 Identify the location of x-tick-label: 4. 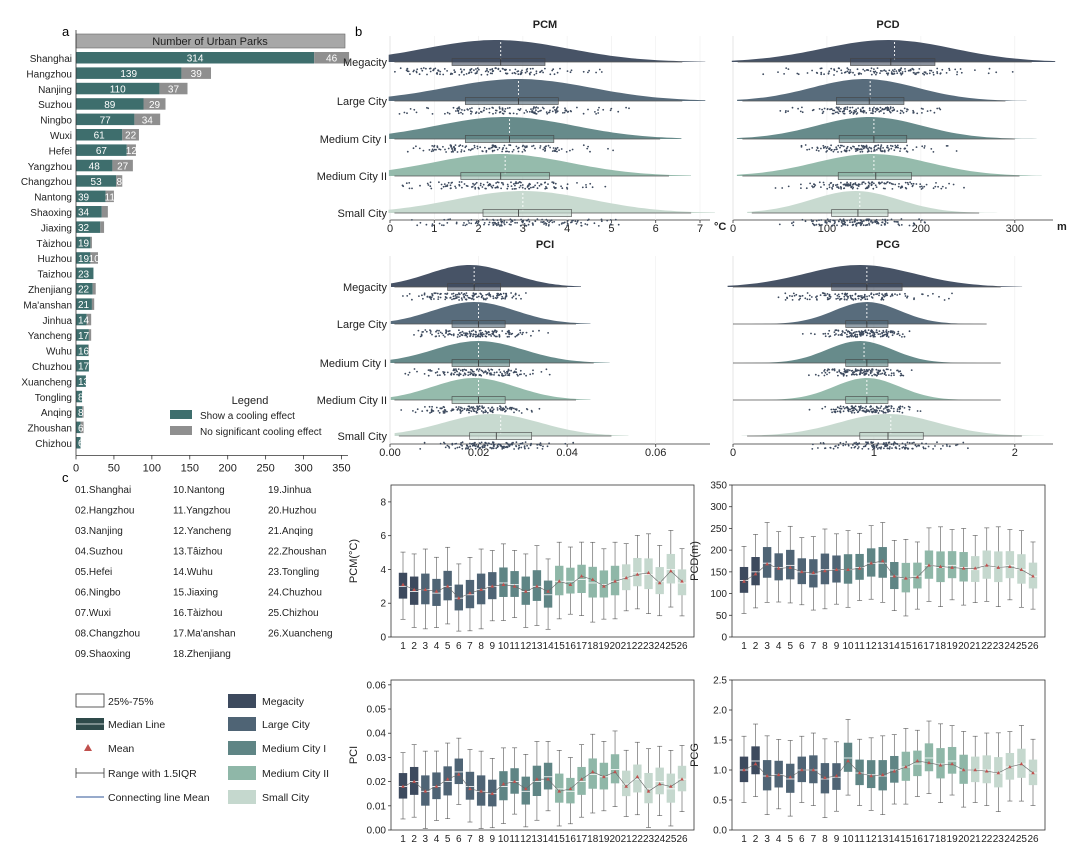
(779, 646).